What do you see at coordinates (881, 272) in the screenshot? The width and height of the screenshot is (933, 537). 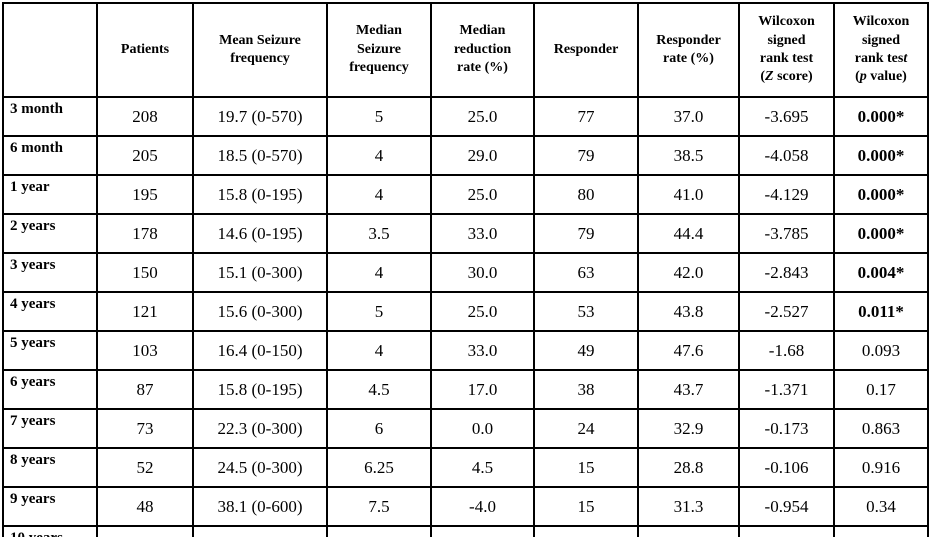 I see `data-cell: 0.004*` at bounding box center [881, 272].